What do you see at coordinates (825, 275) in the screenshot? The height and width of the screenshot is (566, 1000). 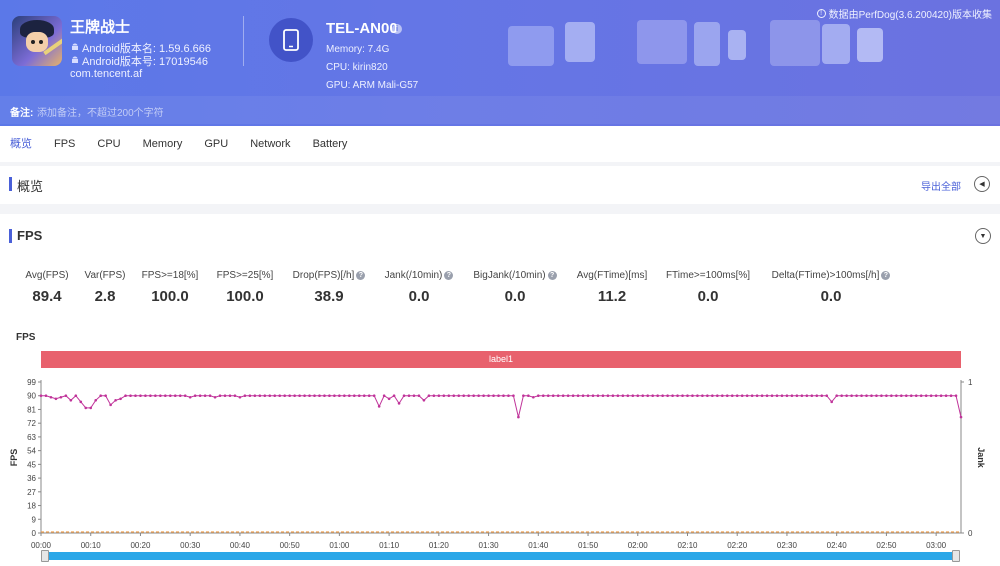 I see `stat-label-text: Delta(FTime)>100ms[/h]` at bounding box center [825, 275].